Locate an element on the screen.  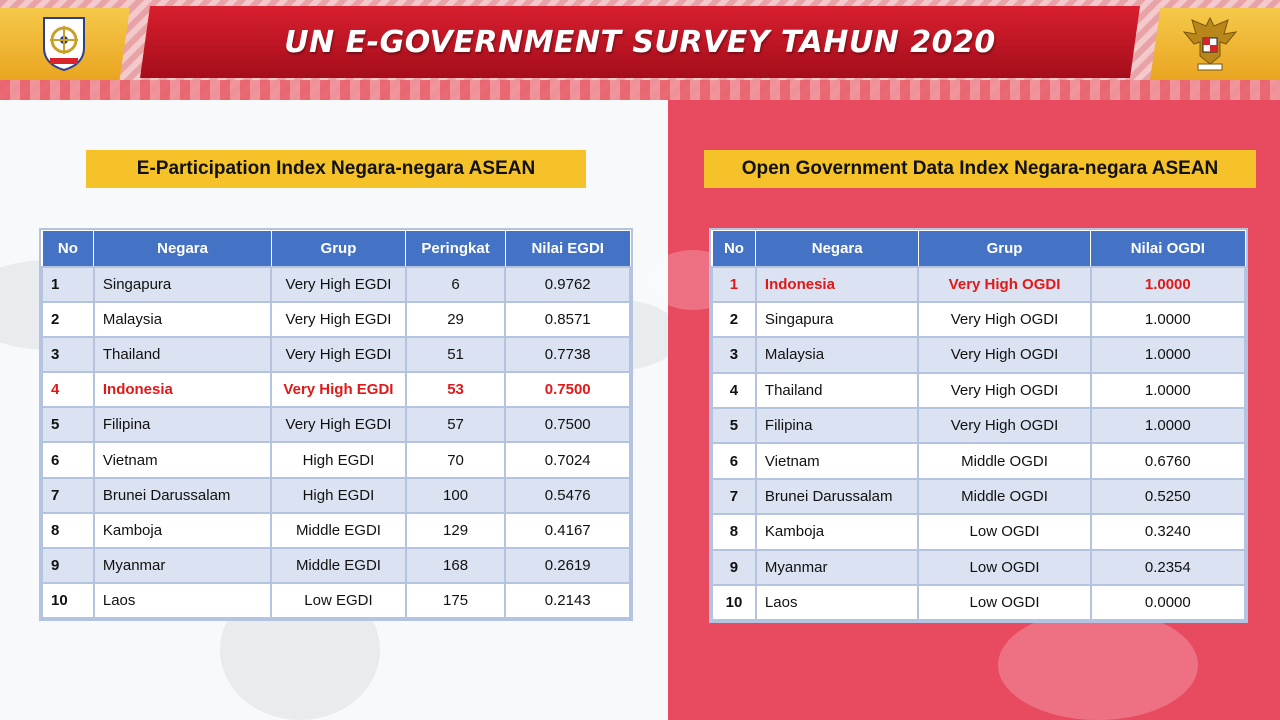
column-header: Nilai OGDI is located at coordinates (1168, 248).